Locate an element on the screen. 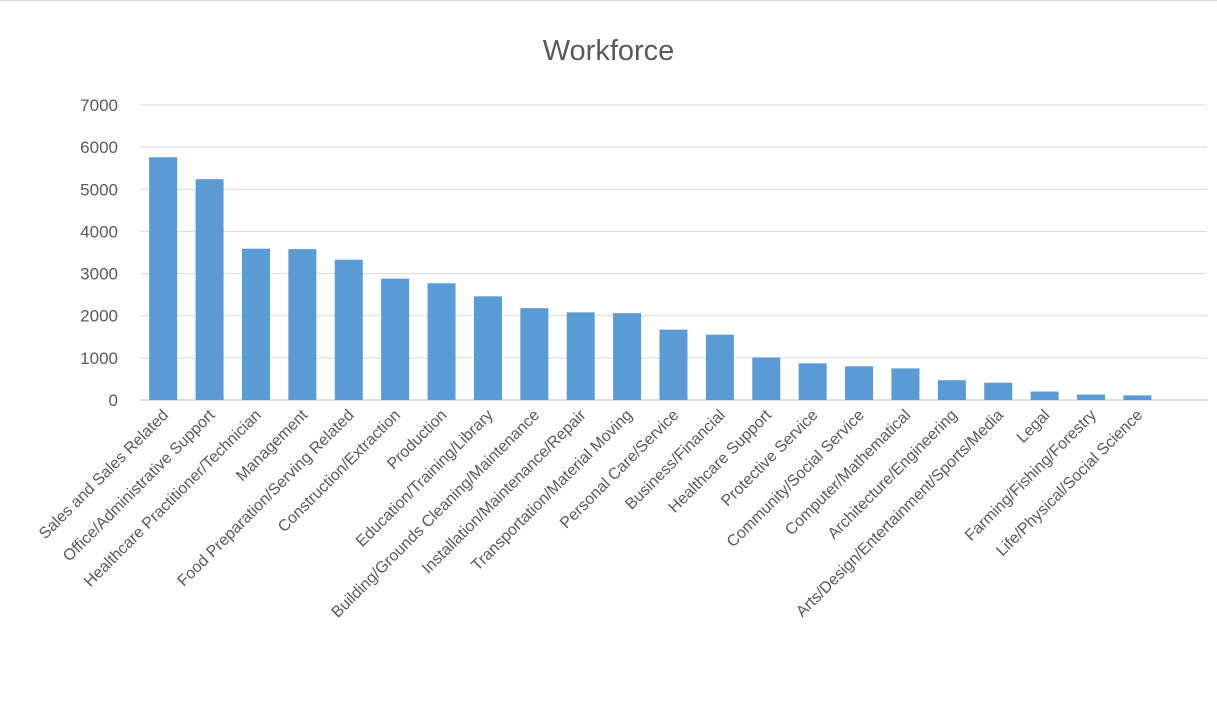 The height and width of the screenshot is (712, 1217). y-tick-label: 0 is located at coordinates (113, 400).